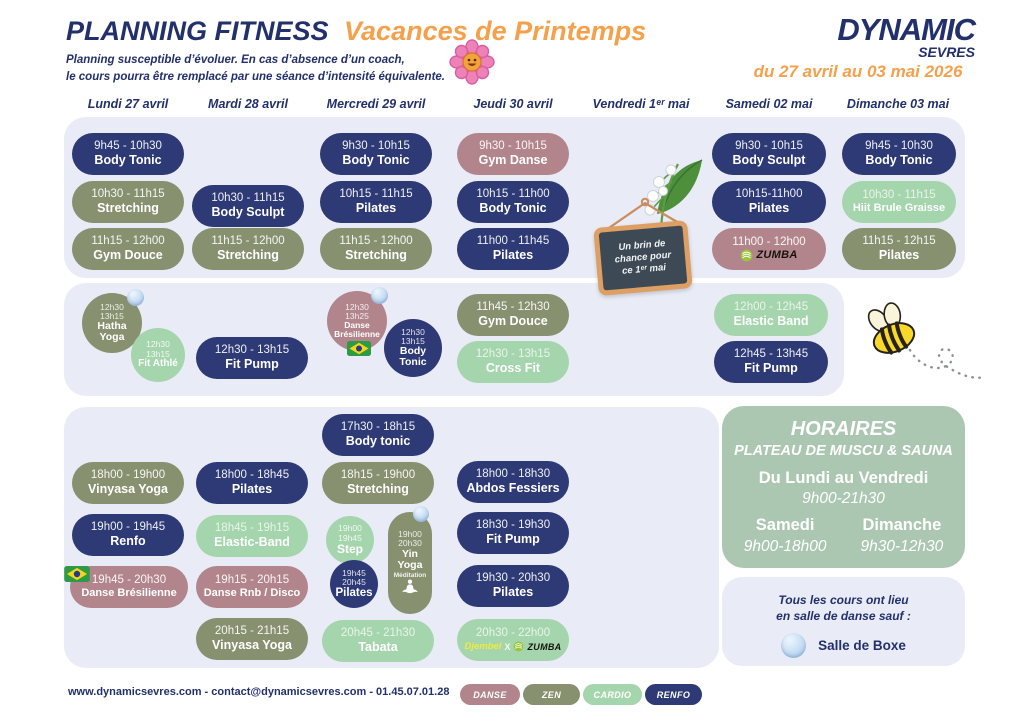 The width and height of the screenshot is (1024, 724). I want to click on saturday-label: Samedi, so click(785, 525).